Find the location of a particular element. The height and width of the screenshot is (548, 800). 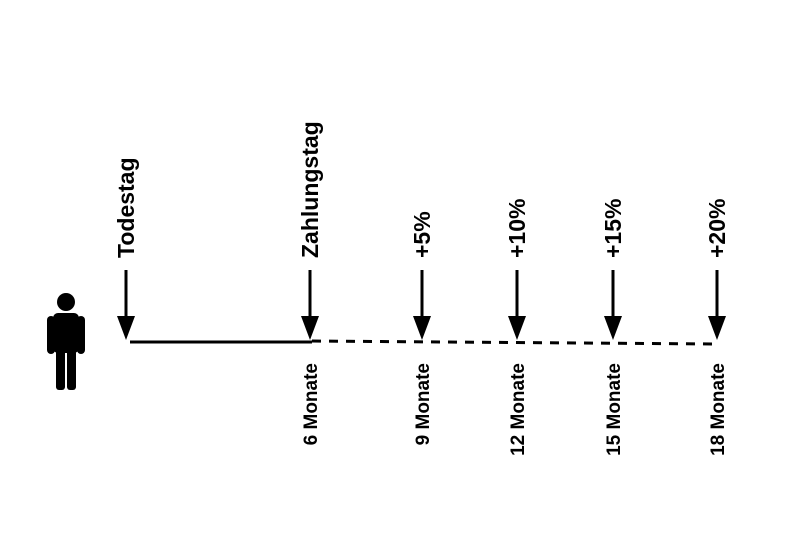

period-label: 9 Monate is located at coordinates (423, 404).